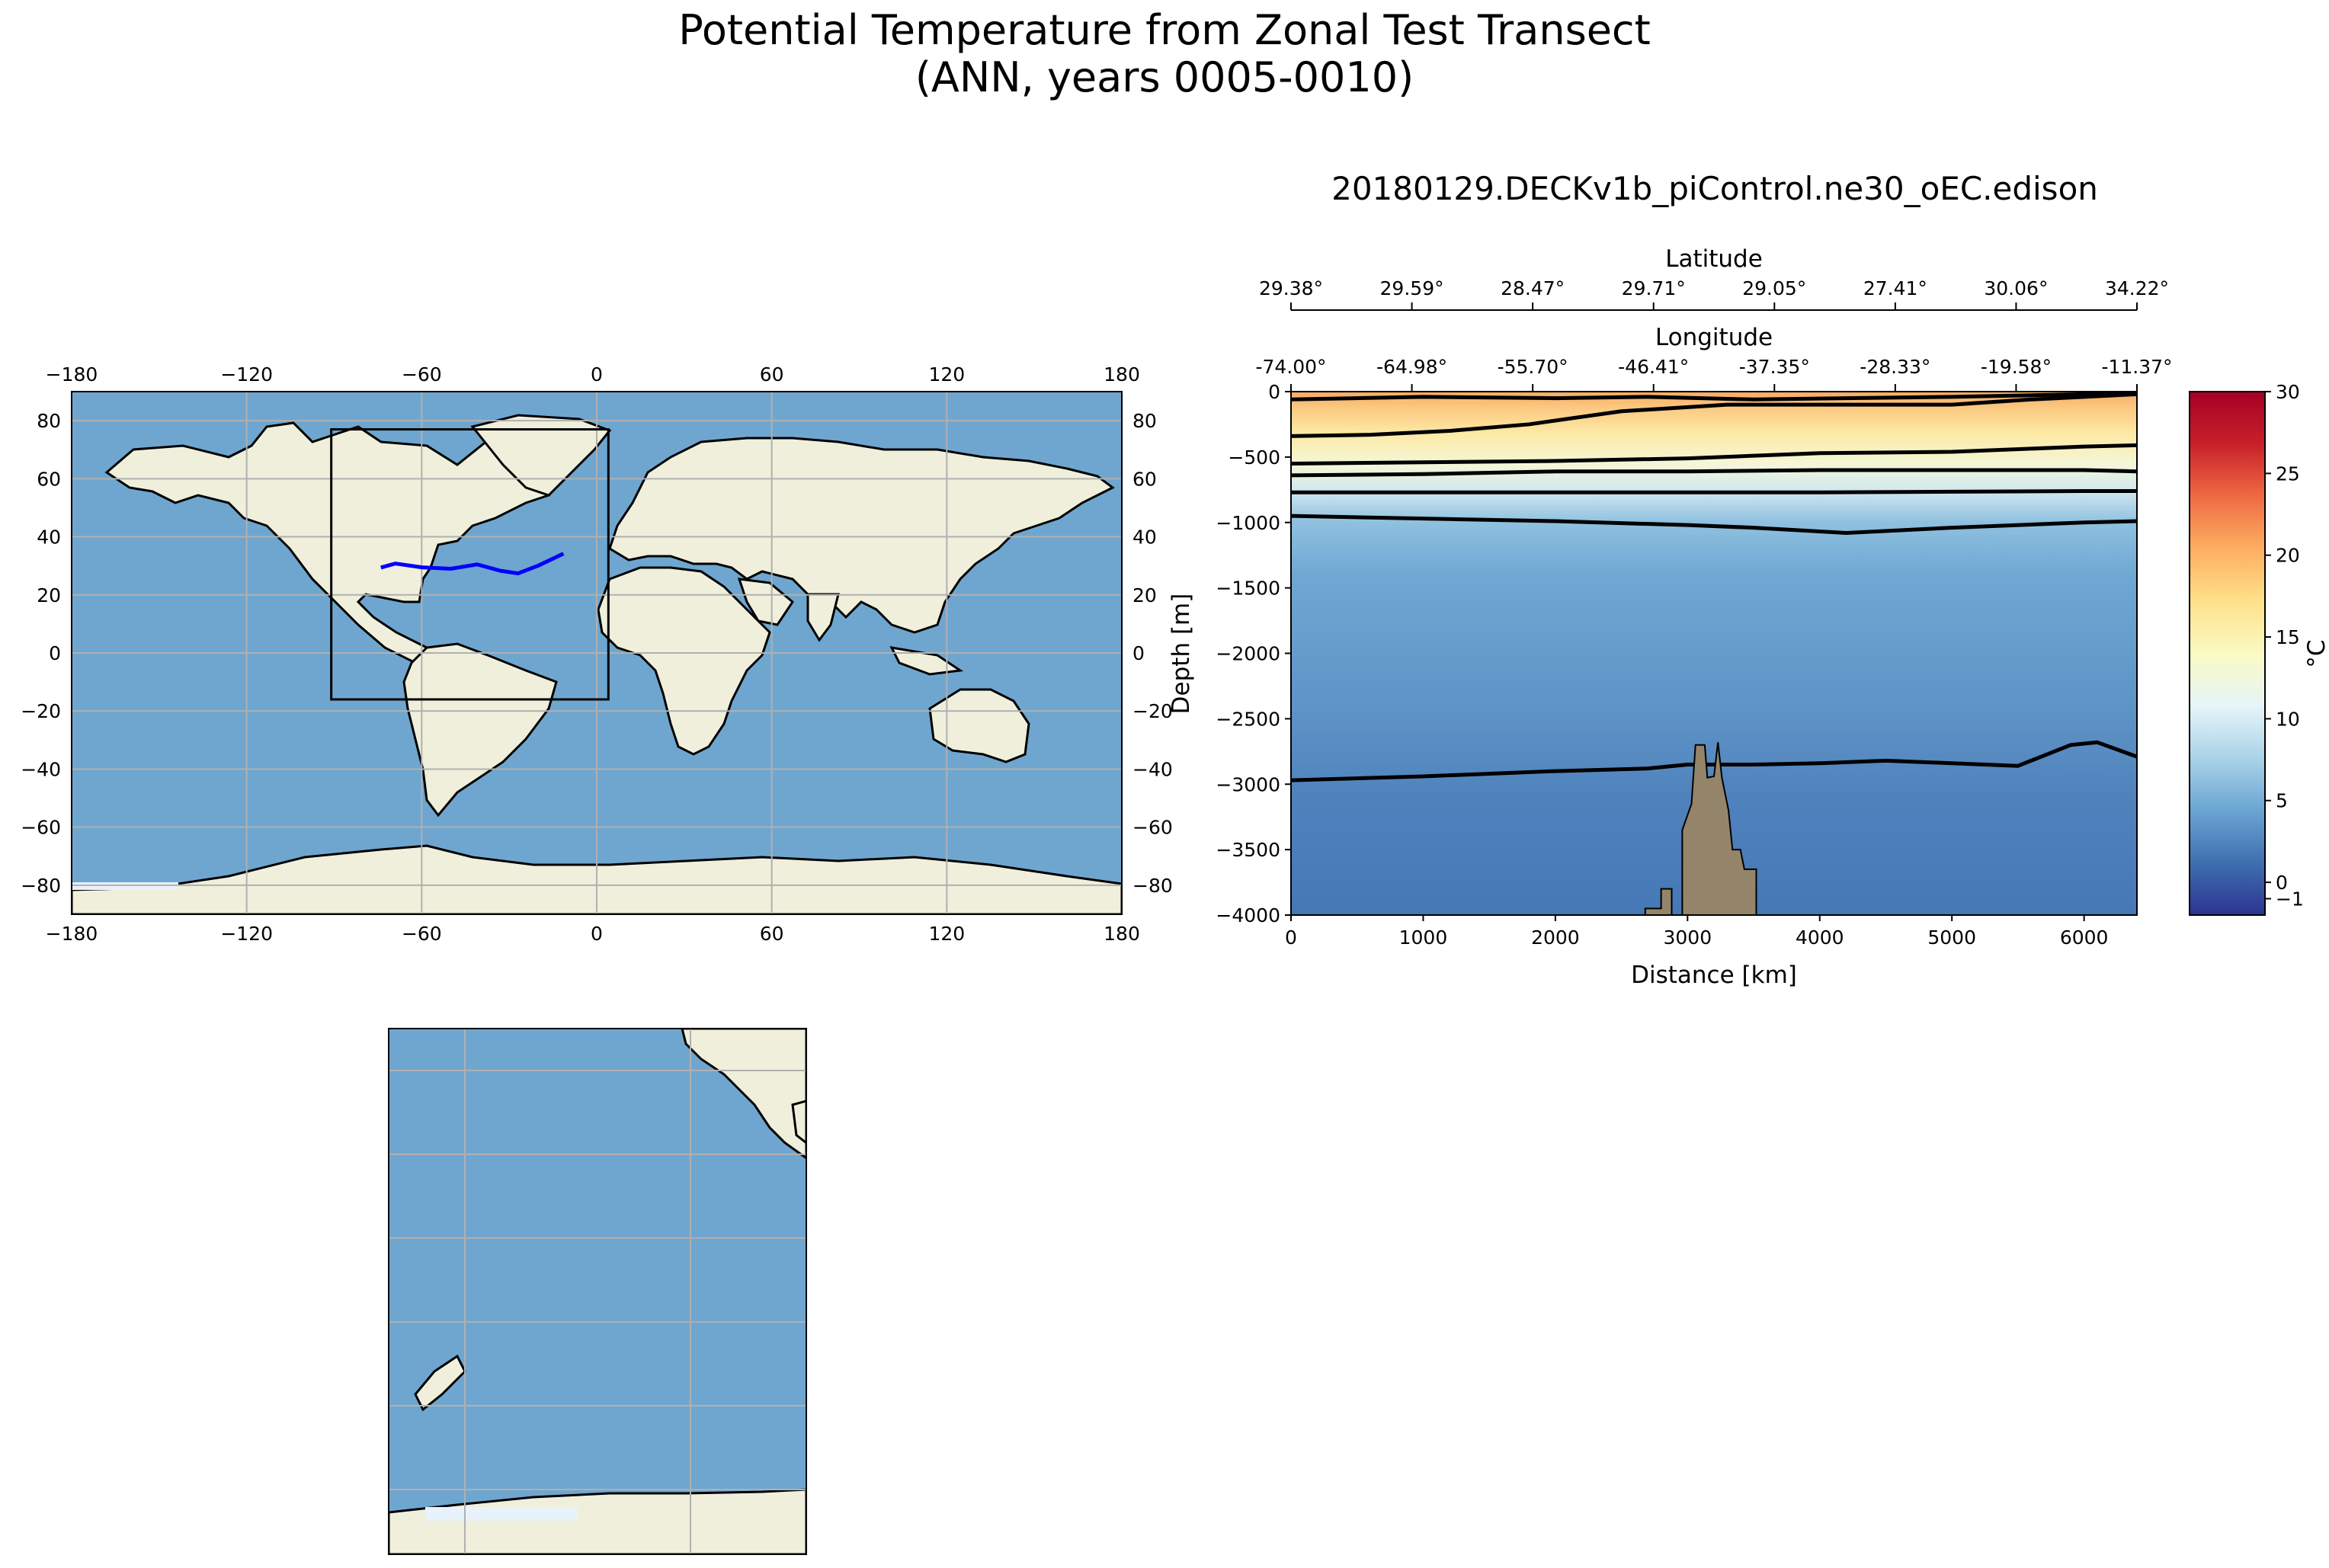 The width and height of the screenshot is (2329, 1568). I want to click on section-ytick-label: −3500, so click(1248, 850).